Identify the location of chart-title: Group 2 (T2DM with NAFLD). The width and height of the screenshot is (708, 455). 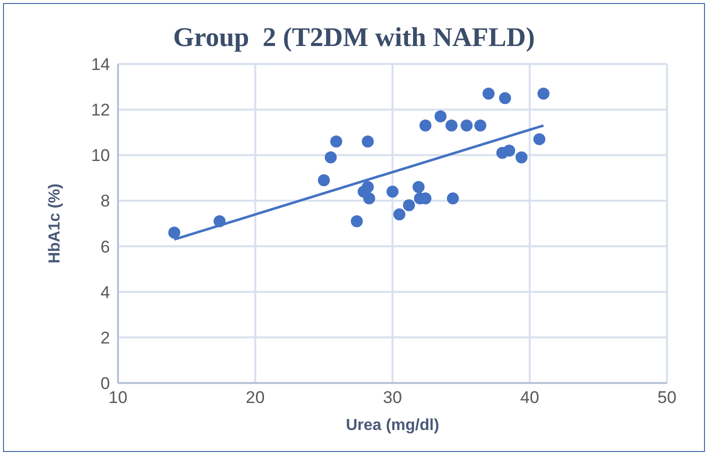
(354, 37).